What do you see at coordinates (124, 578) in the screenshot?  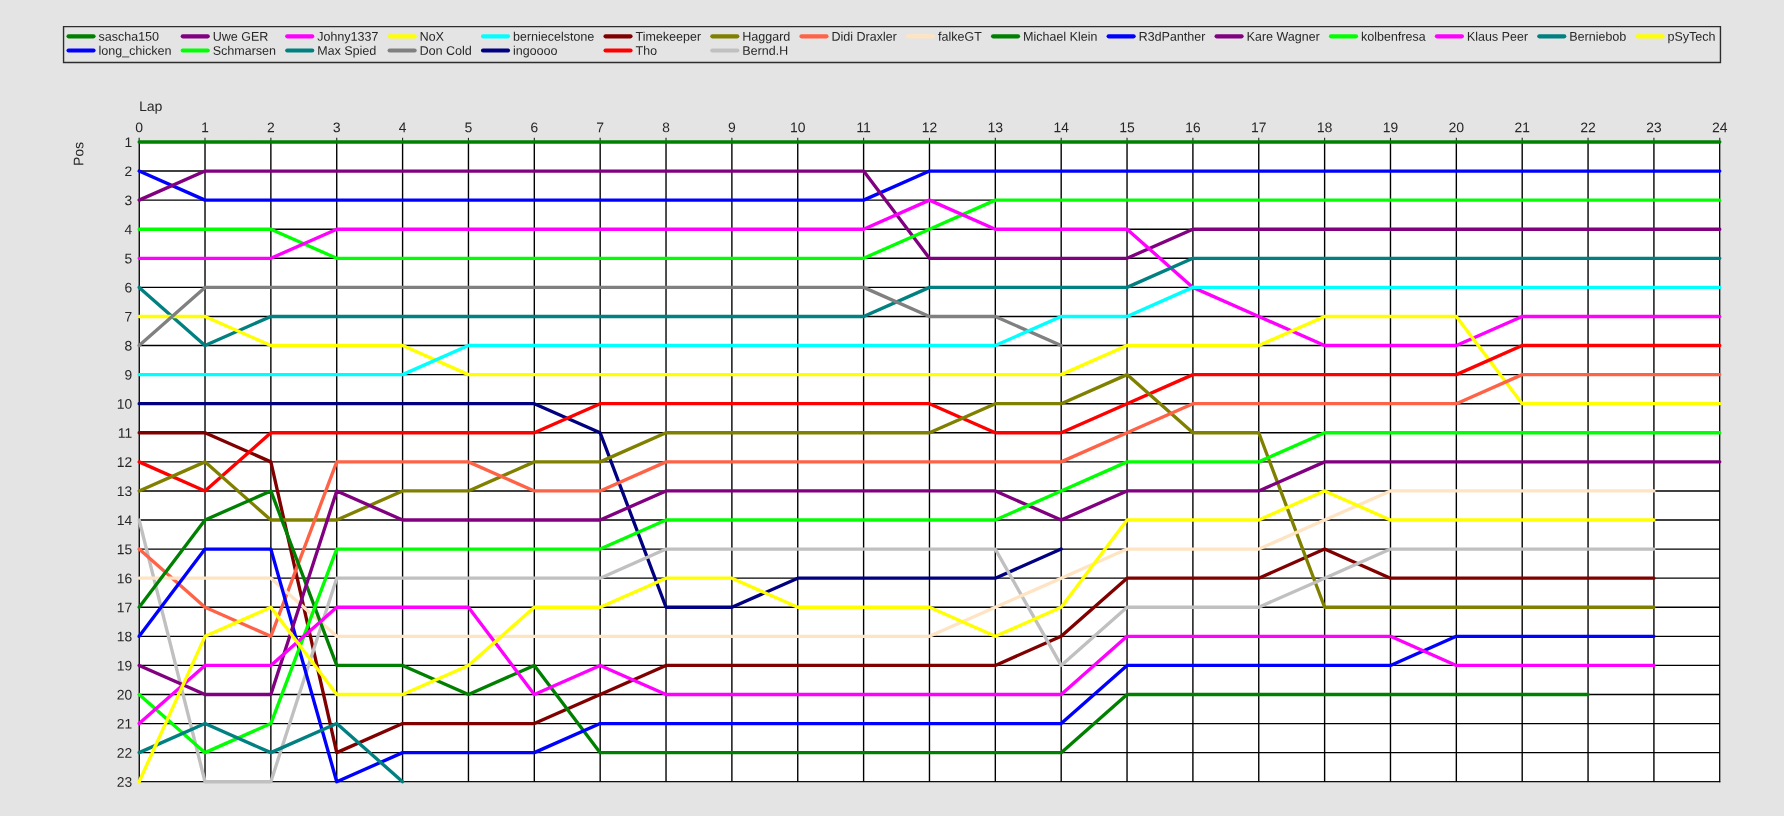 I see `y-tick-label: 16` at bounding box center [124, 578].